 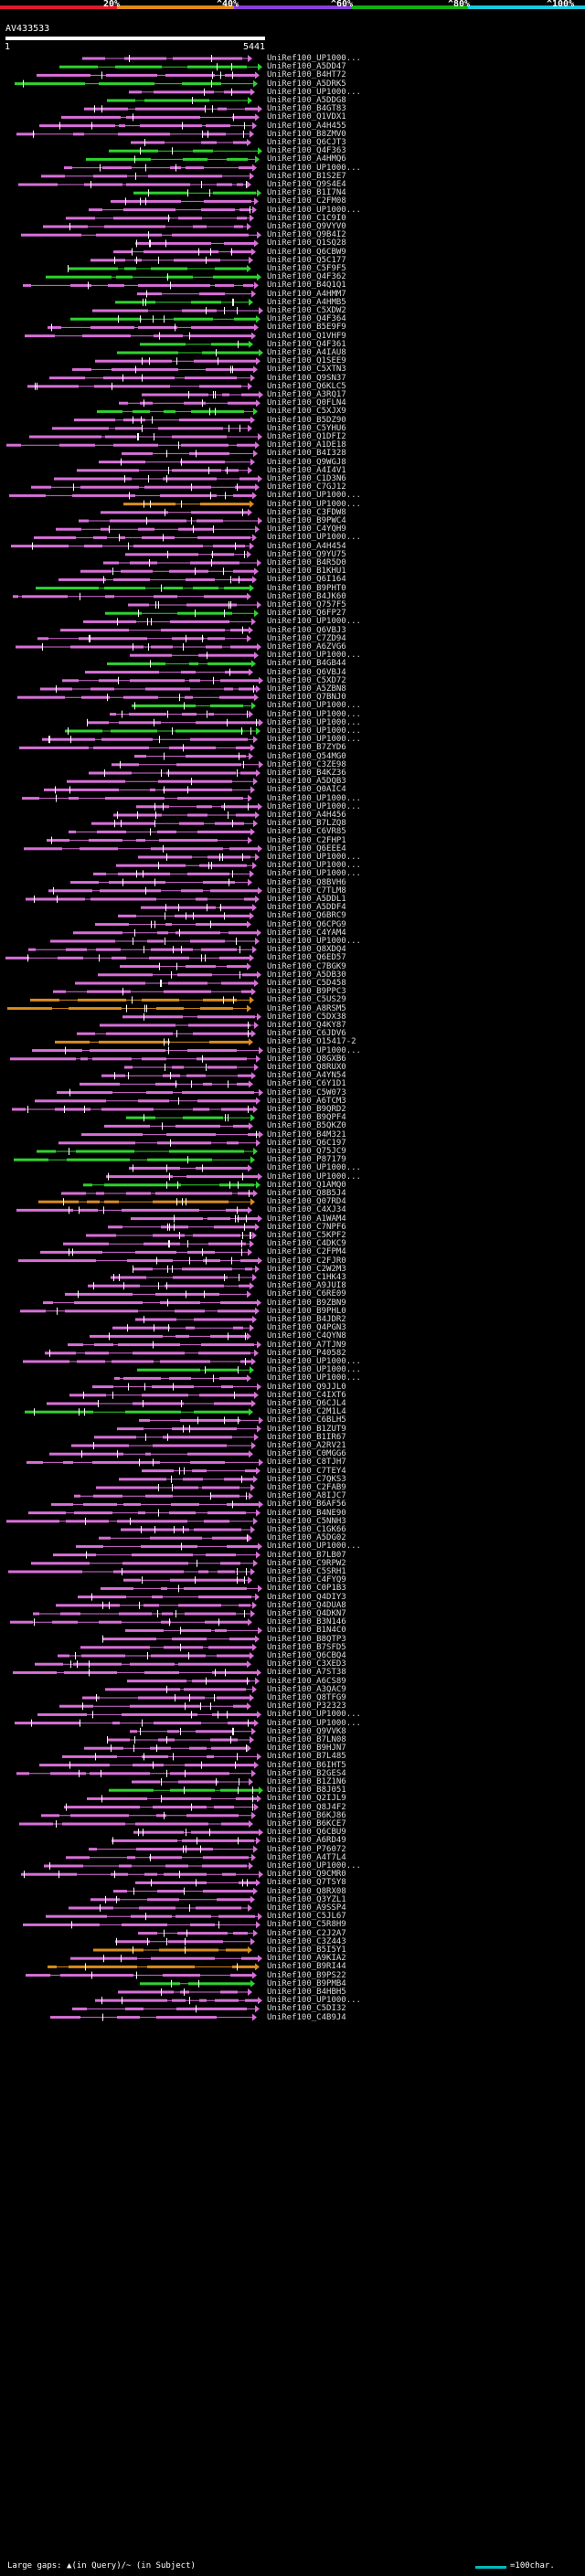 What do you see at coordinates (307, 1319) in the screenshot?
I see `hit-label: UniRef100_B4JDR2` at bounding box center [307, 1319].